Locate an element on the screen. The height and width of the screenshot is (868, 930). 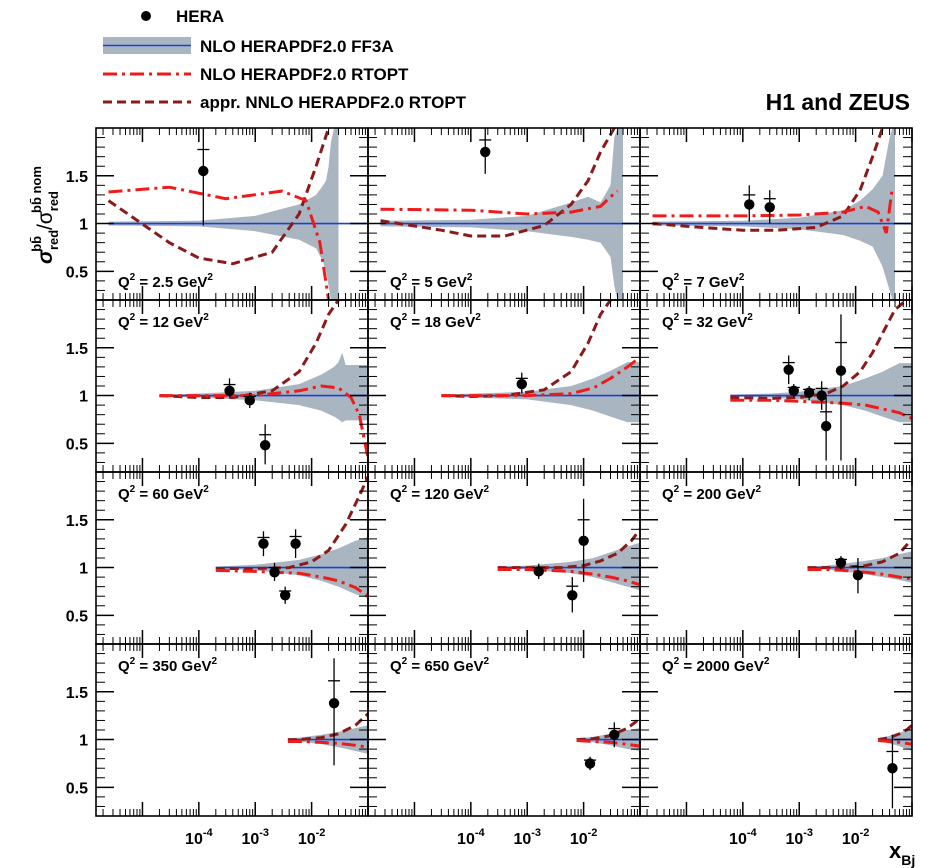
panel-q2-label: Q2 = 120 GeV2 is located at coordinates (440, 493).